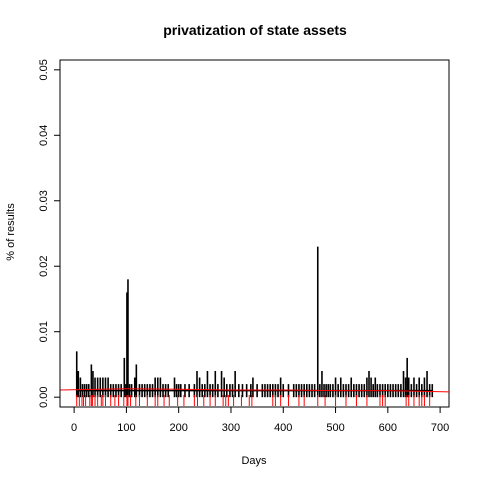 The height and width of the screenshot is (480, 480). I want to click on x-axis: 0 100 200 300 400 500 600 700, so click(260, 420).